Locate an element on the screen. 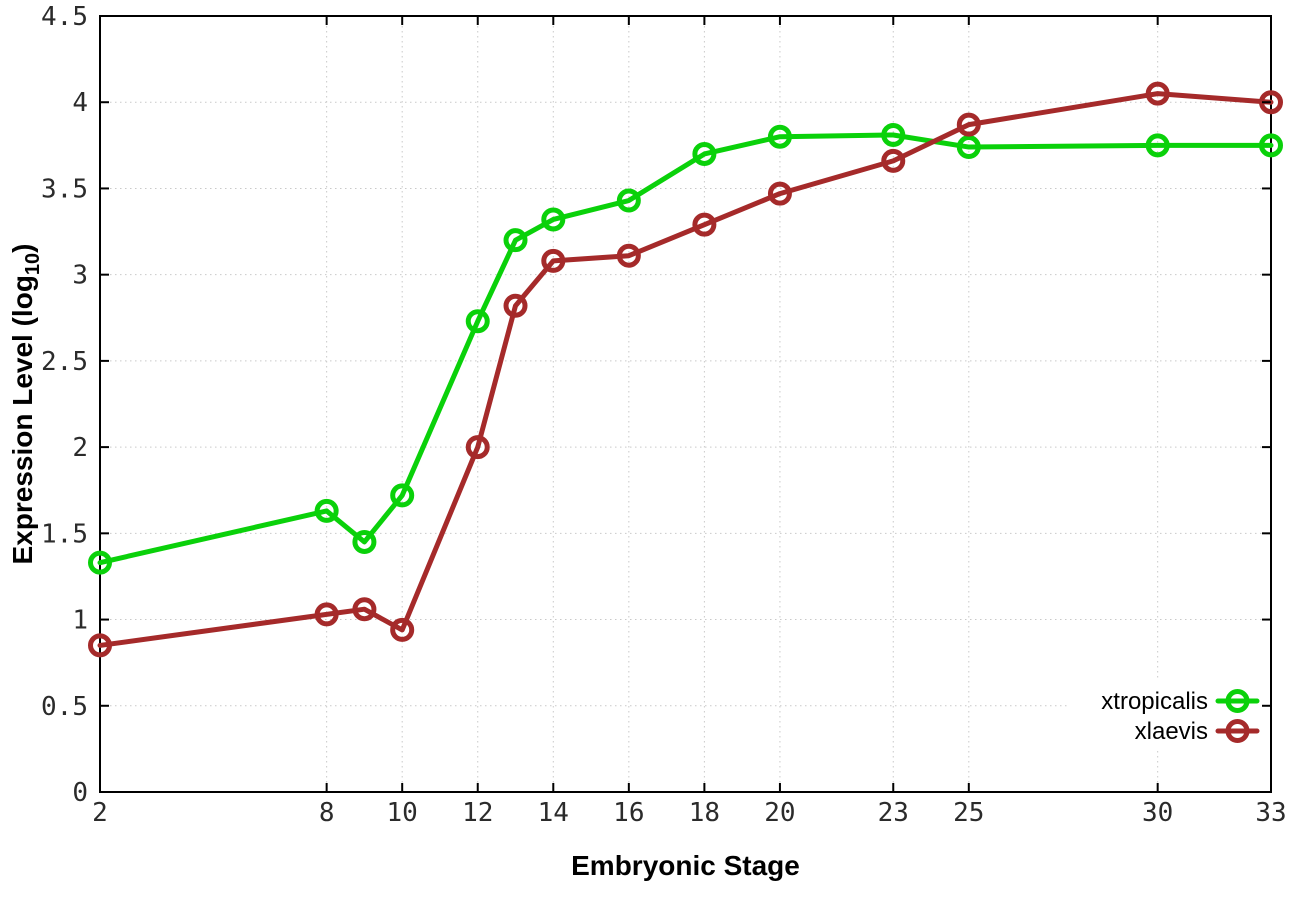  x-tick-label: 12 is located at coordinates (477, 813).